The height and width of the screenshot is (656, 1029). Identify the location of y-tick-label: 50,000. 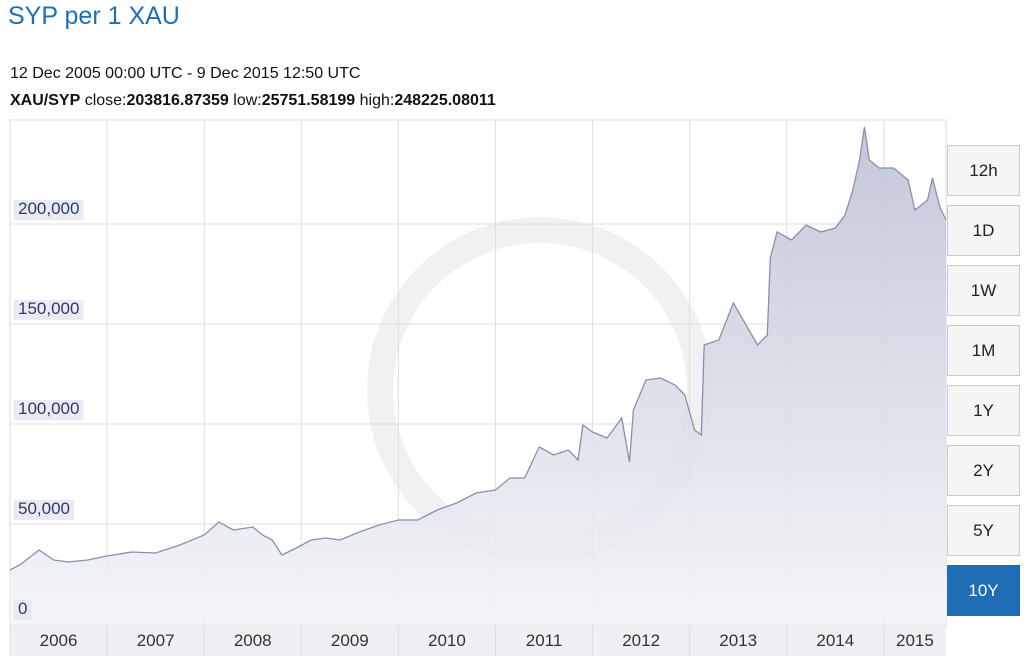
(44, 508).